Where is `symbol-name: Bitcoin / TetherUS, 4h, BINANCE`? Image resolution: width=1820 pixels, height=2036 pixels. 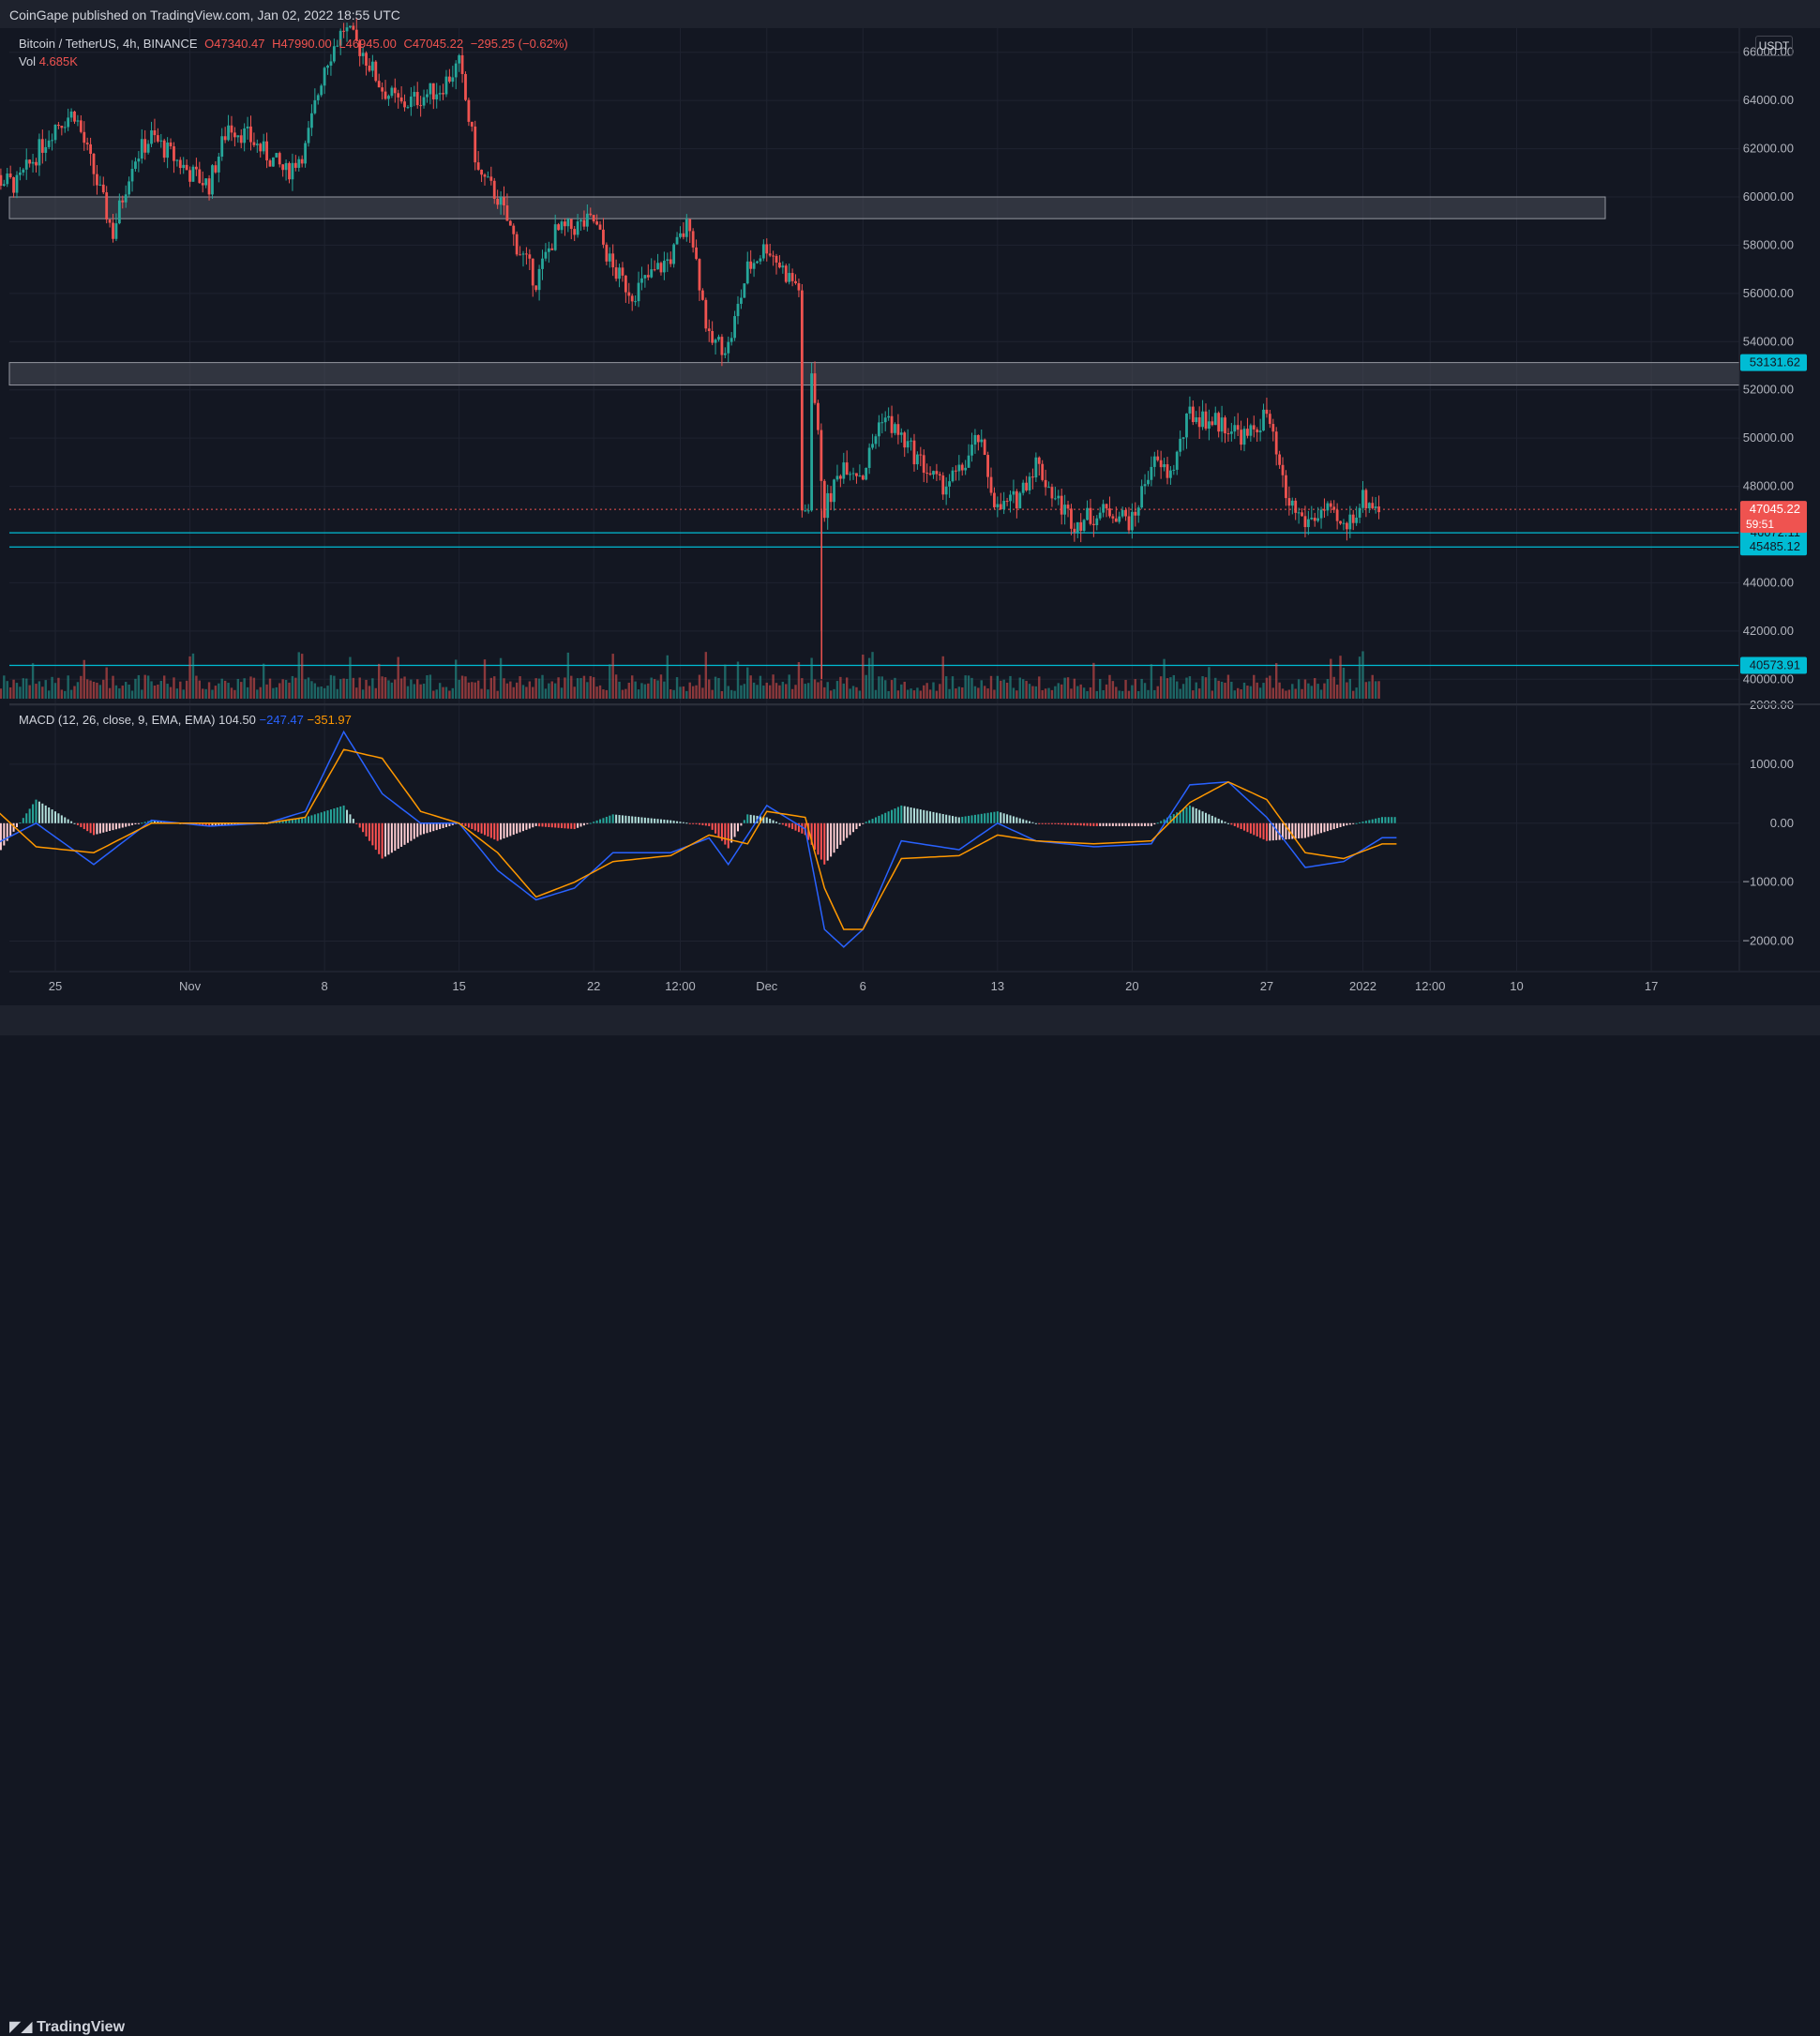
symbol-name: Bitcoin / TetherUS, 4h, BINANCE is located at coordinates (108, 44).